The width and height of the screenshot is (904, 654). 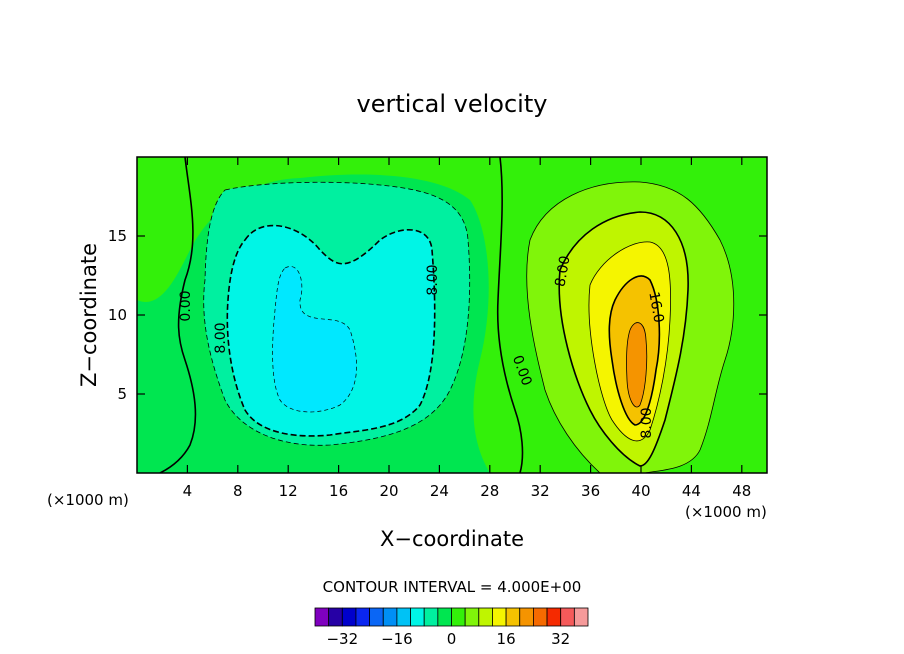 I want to click on x-tick-label: 20, so click(x=388, y=491).